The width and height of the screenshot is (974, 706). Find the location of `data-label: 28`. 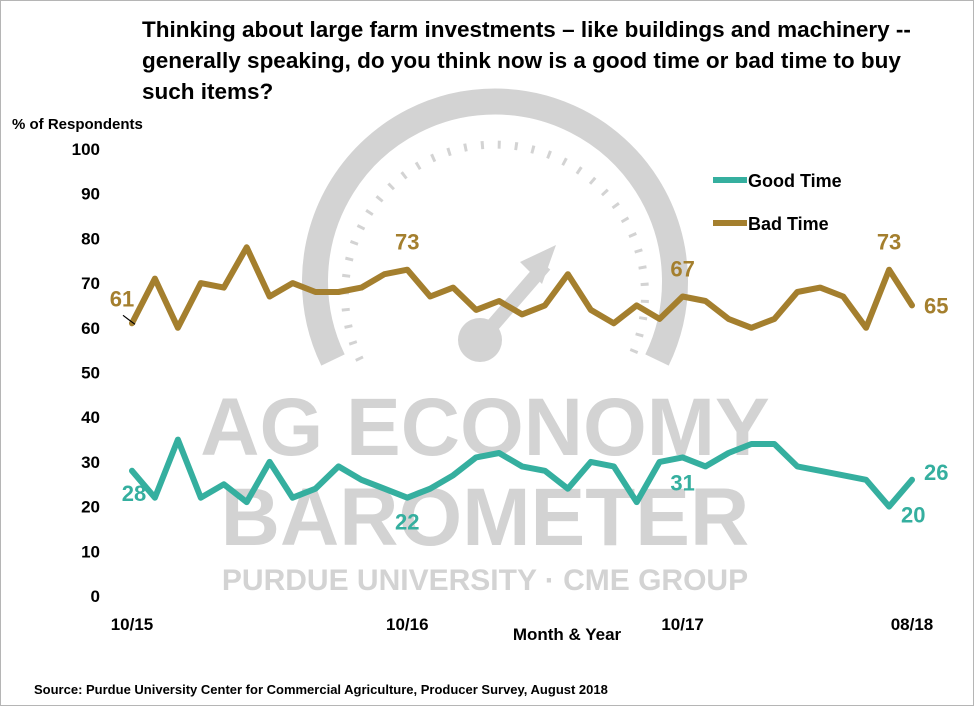

data-label: 28 is located at coordinates (134, 493).